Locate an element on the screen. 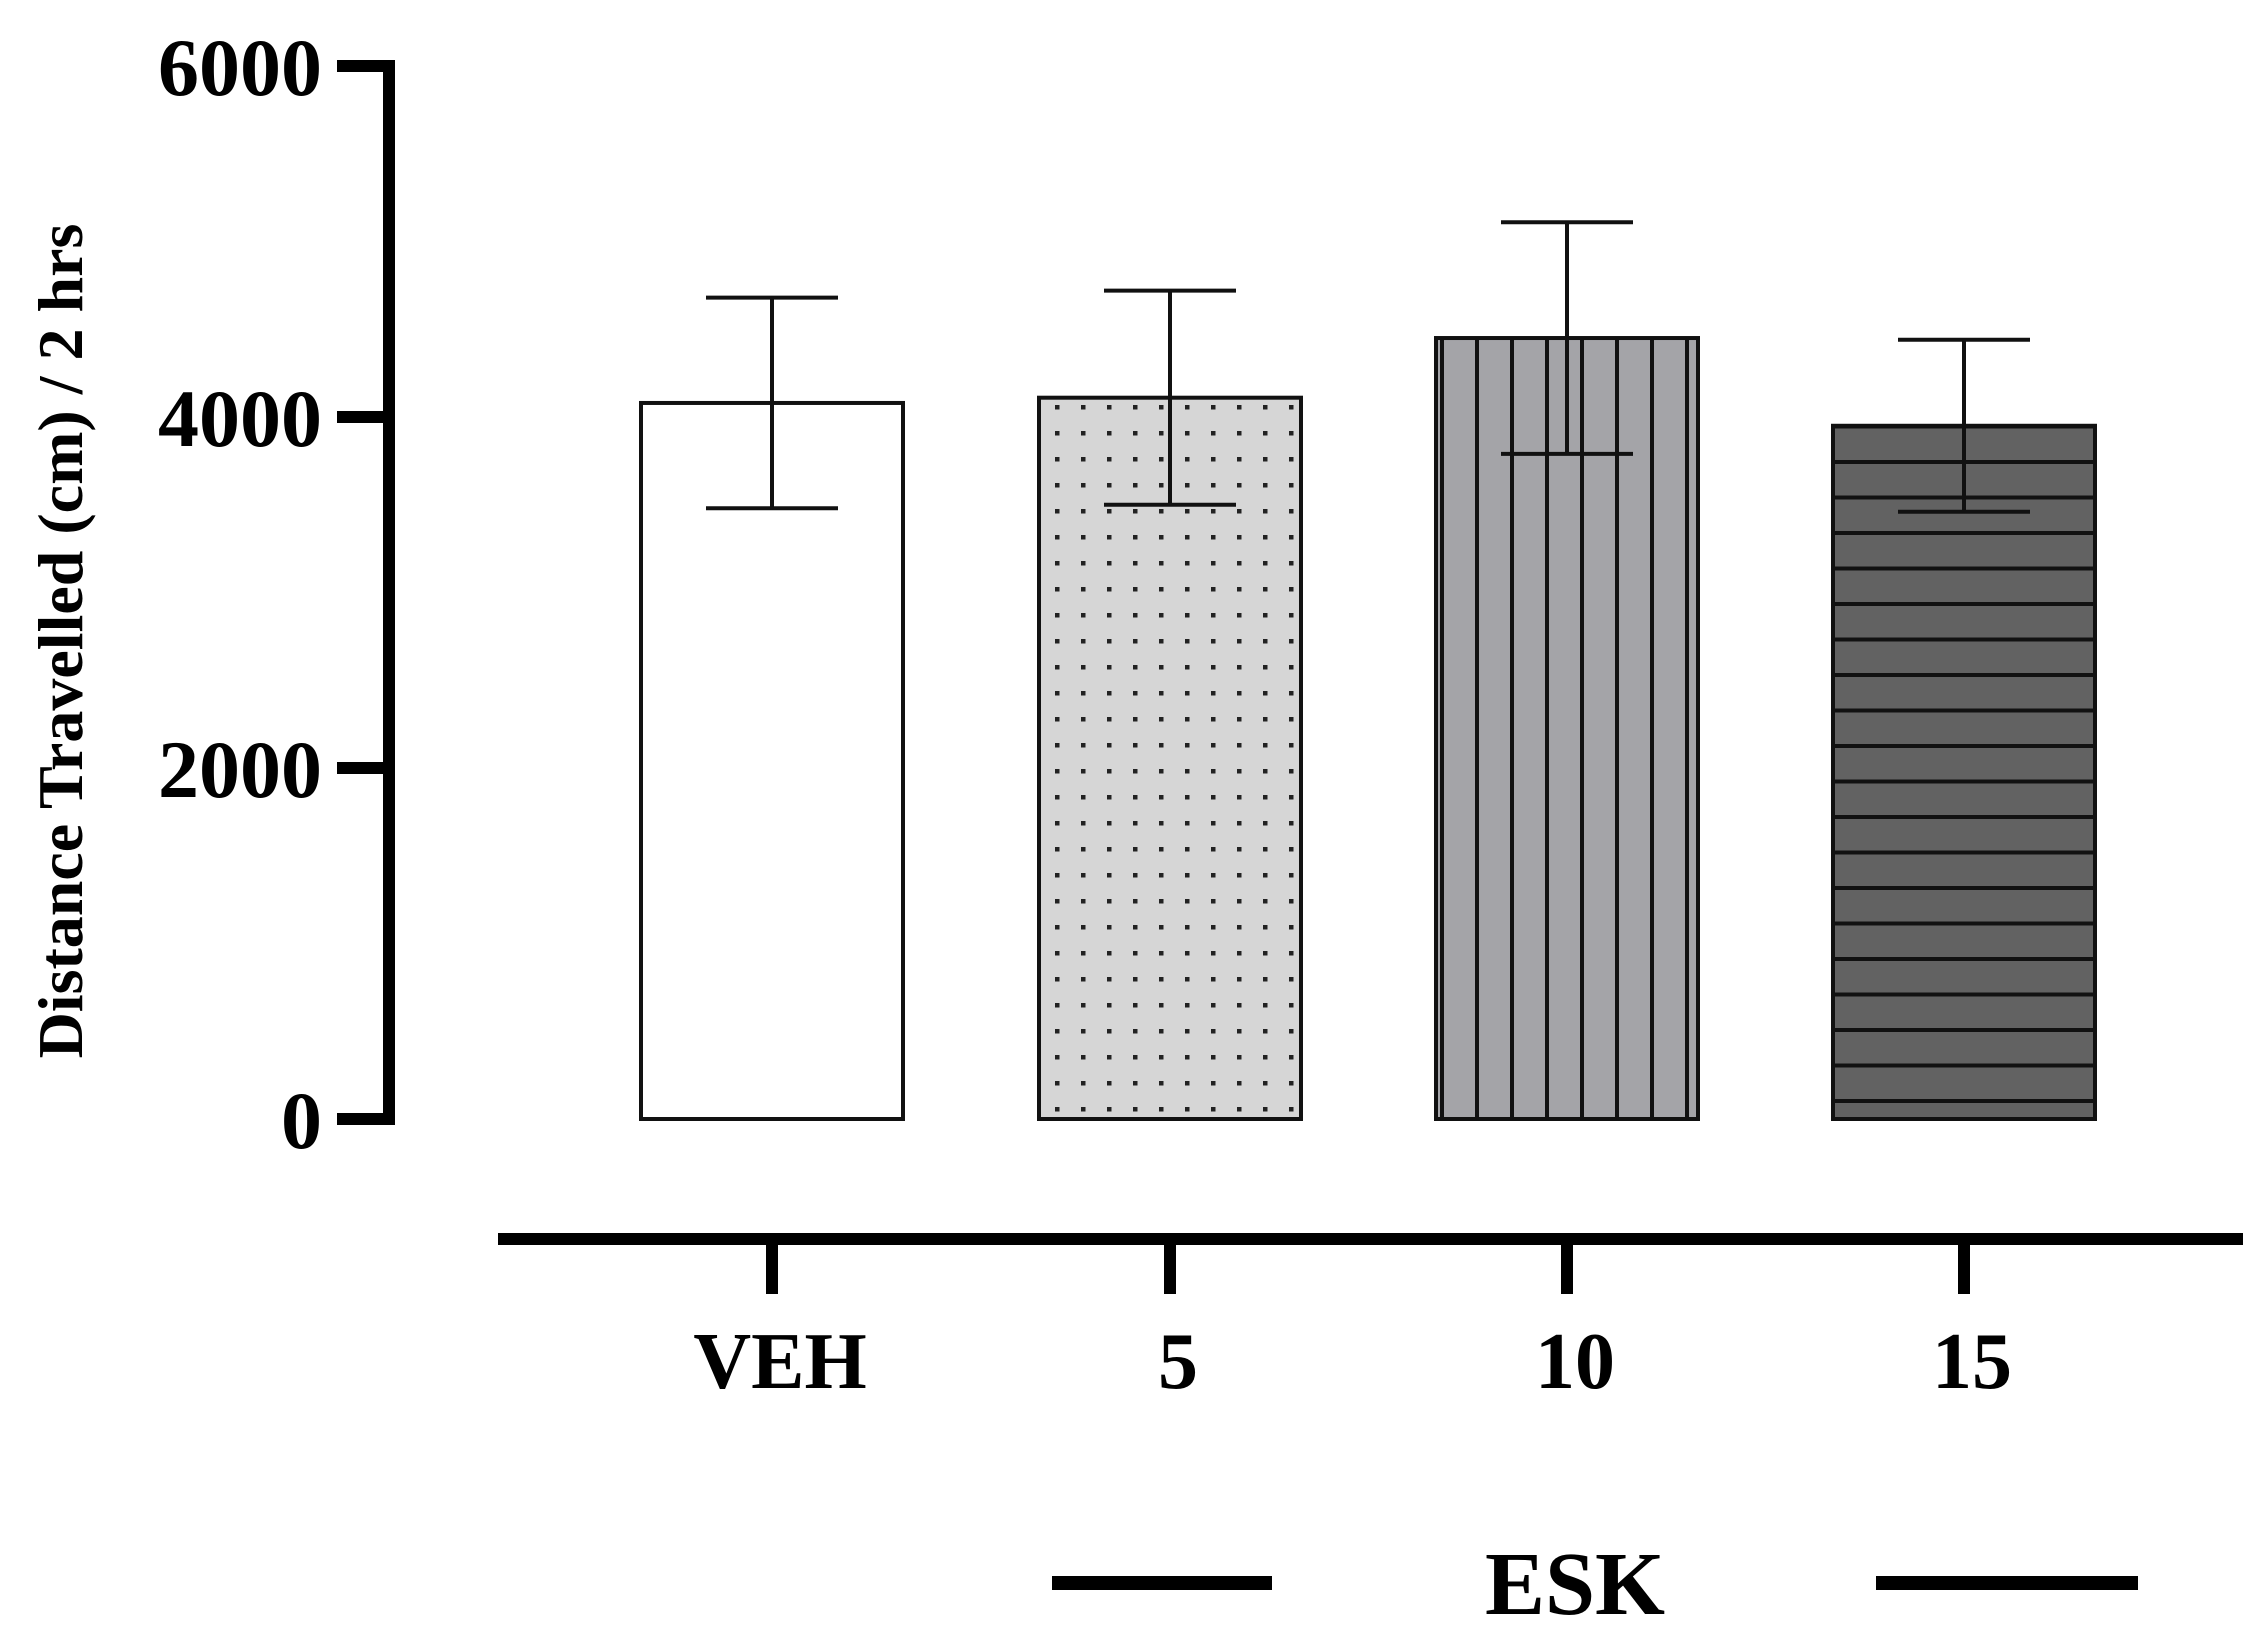 The width and height of the screenshot is (2258, 1647). x-tick-label: 10 is located at coordinates (1575, 1362).